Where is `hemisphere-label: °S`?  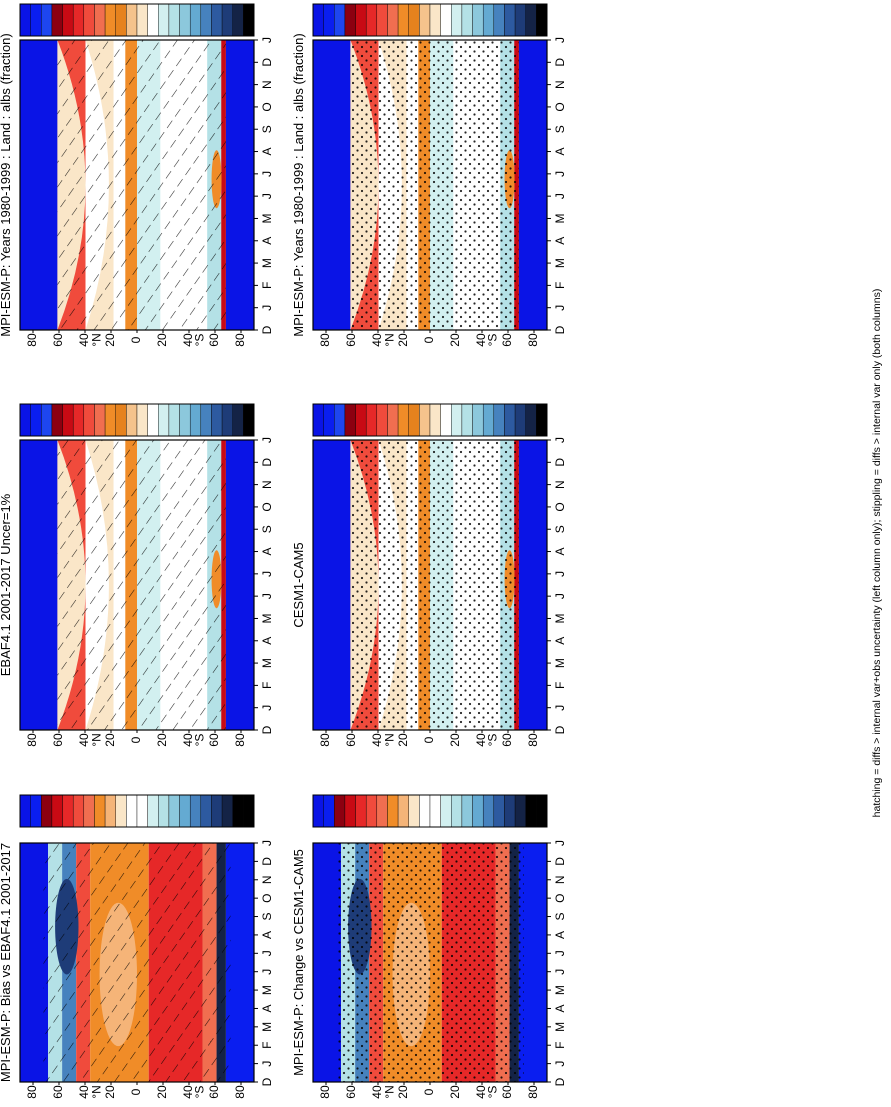
hemisphere-label: °S is located at coordinates (199, 1092).